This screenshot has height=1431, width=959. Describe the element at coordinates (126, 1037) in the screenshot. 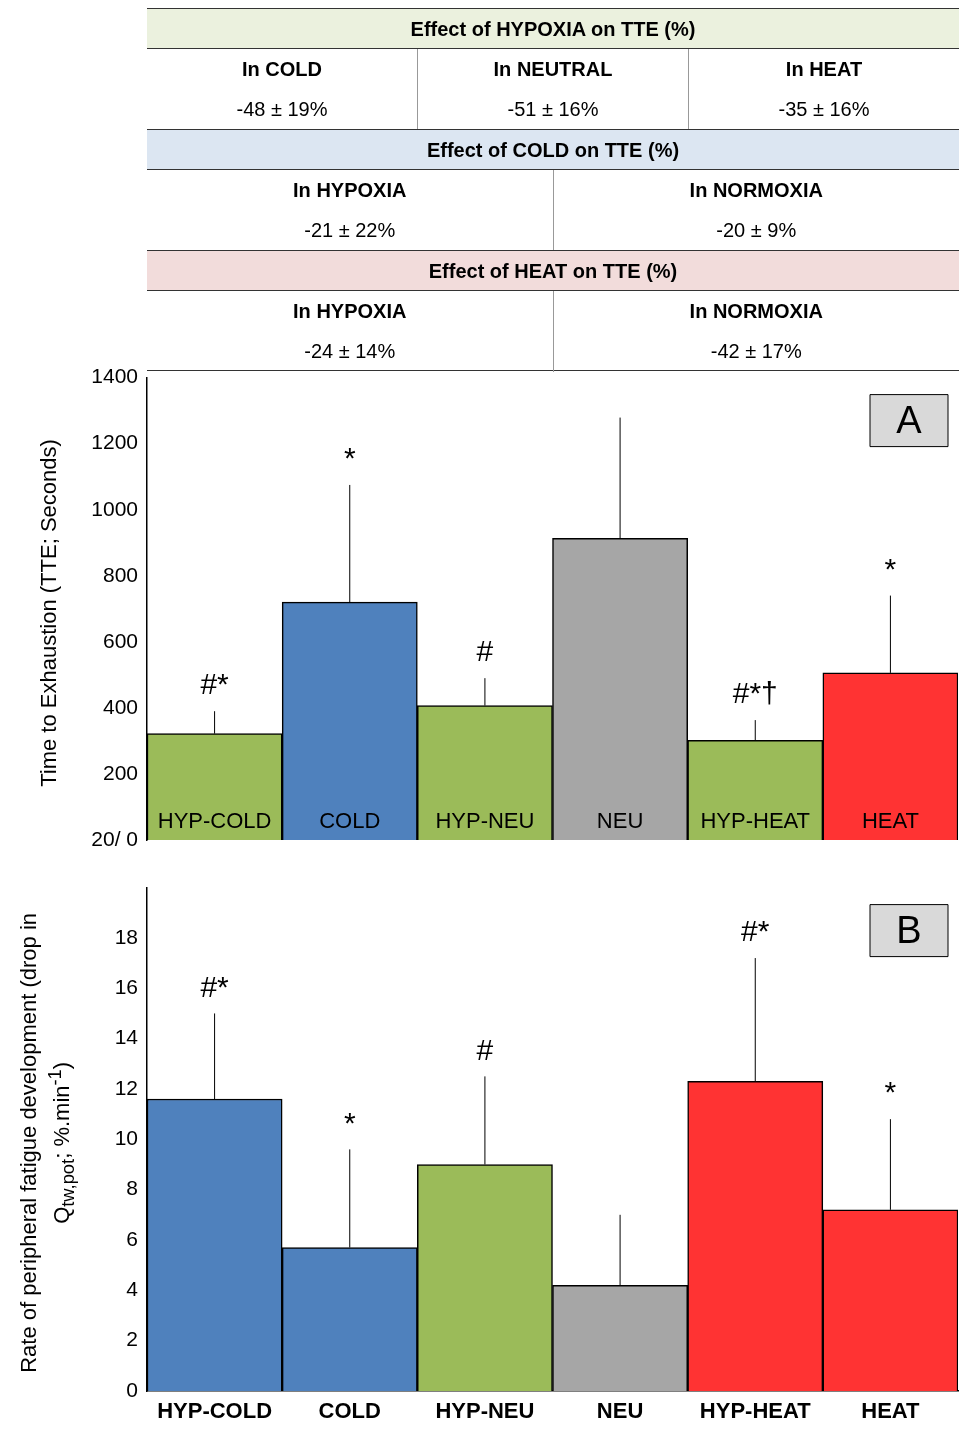

I see `y-tick-label: 14` at that location.